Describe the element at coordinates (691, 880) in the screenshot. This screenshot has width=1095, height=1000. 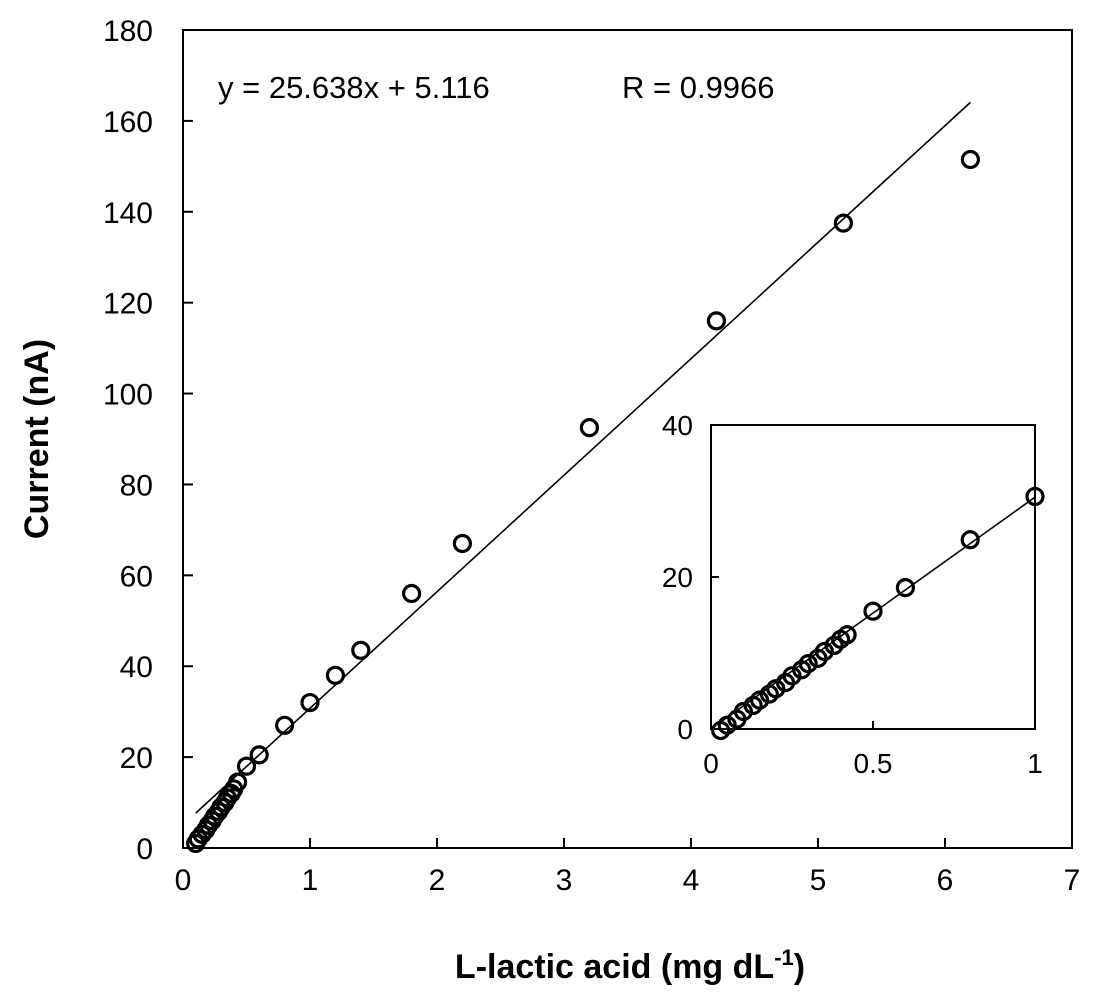
I see `x-tick-label: 4` at that location.